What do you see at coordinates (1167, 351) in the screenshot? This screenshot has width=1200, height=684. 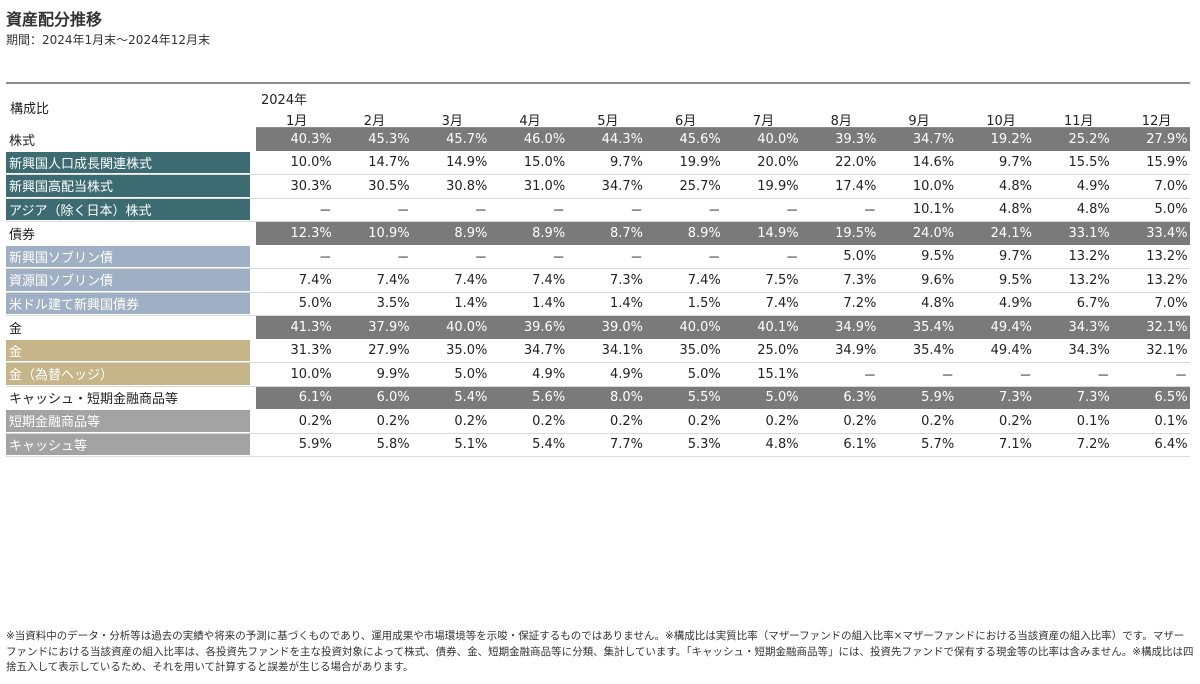 I see `value-cell: 32.1%` at bounding box center [1167, 351].